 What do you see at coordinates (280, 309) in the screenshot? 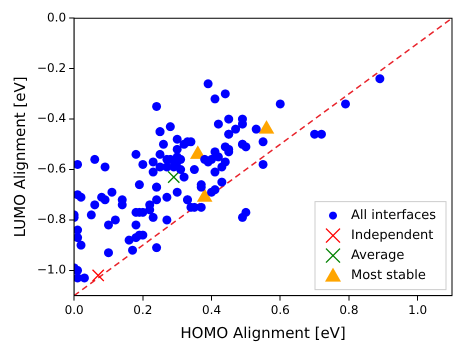
I see `x-tick-label: 0.6` at bounding box center [280, 309].